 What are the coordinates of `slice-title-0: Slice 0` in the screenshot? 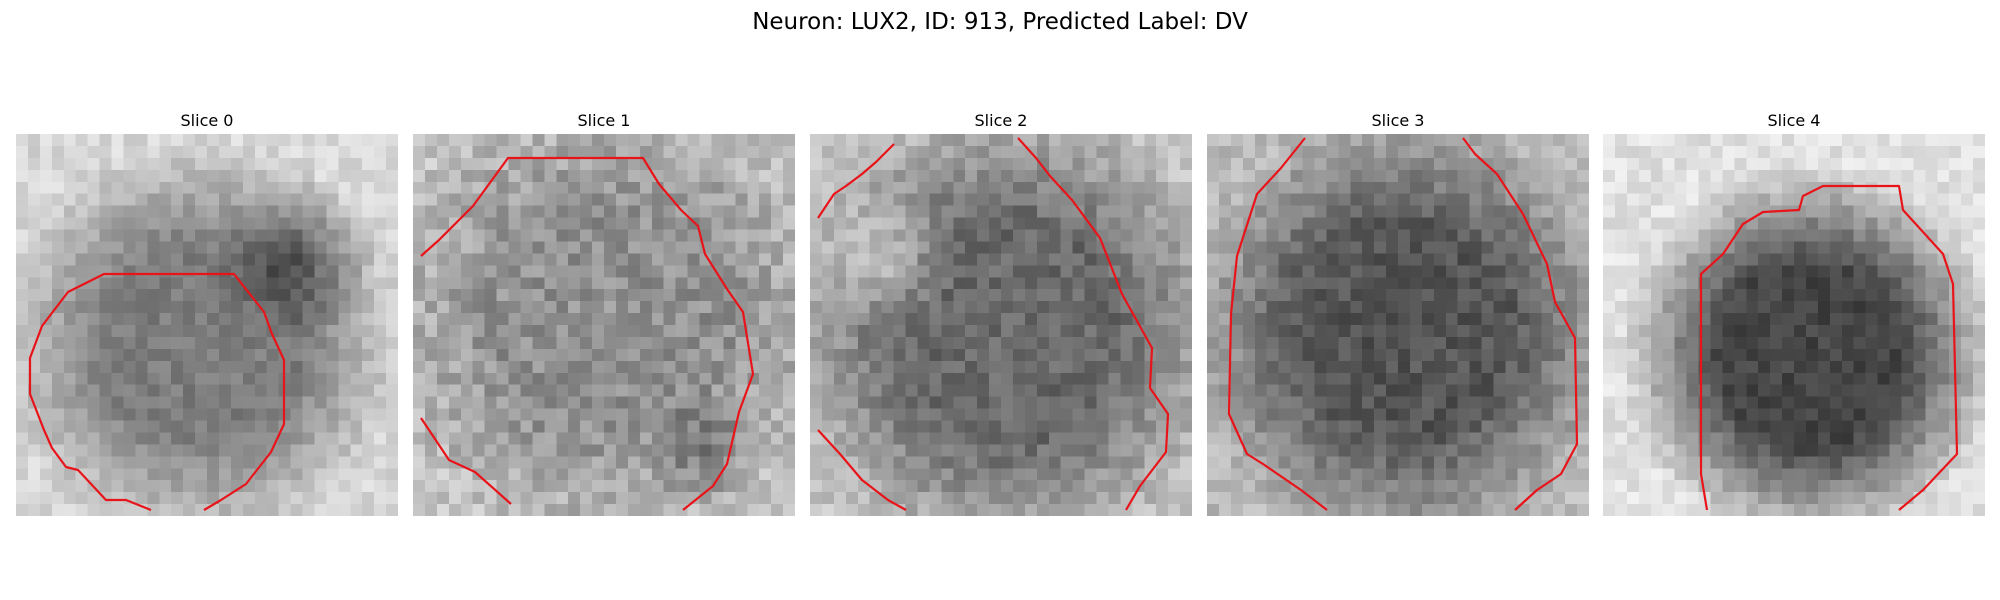 It's located at (207, 120).